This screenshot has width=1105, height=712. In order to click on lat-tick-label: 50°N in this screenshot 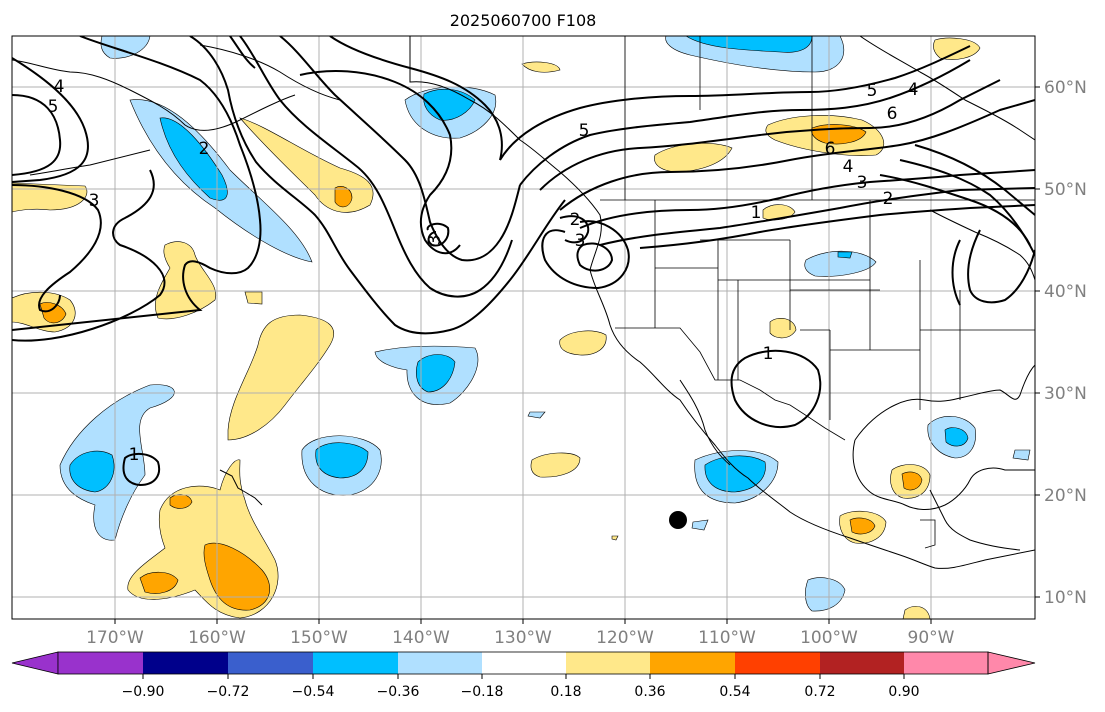, I will do `click(1065, 190)`.